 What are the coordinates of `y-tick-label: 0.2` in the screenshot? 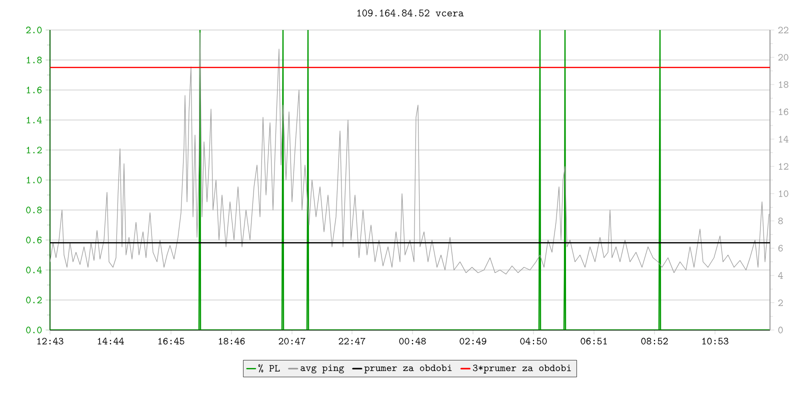 It's located at (34, 300).